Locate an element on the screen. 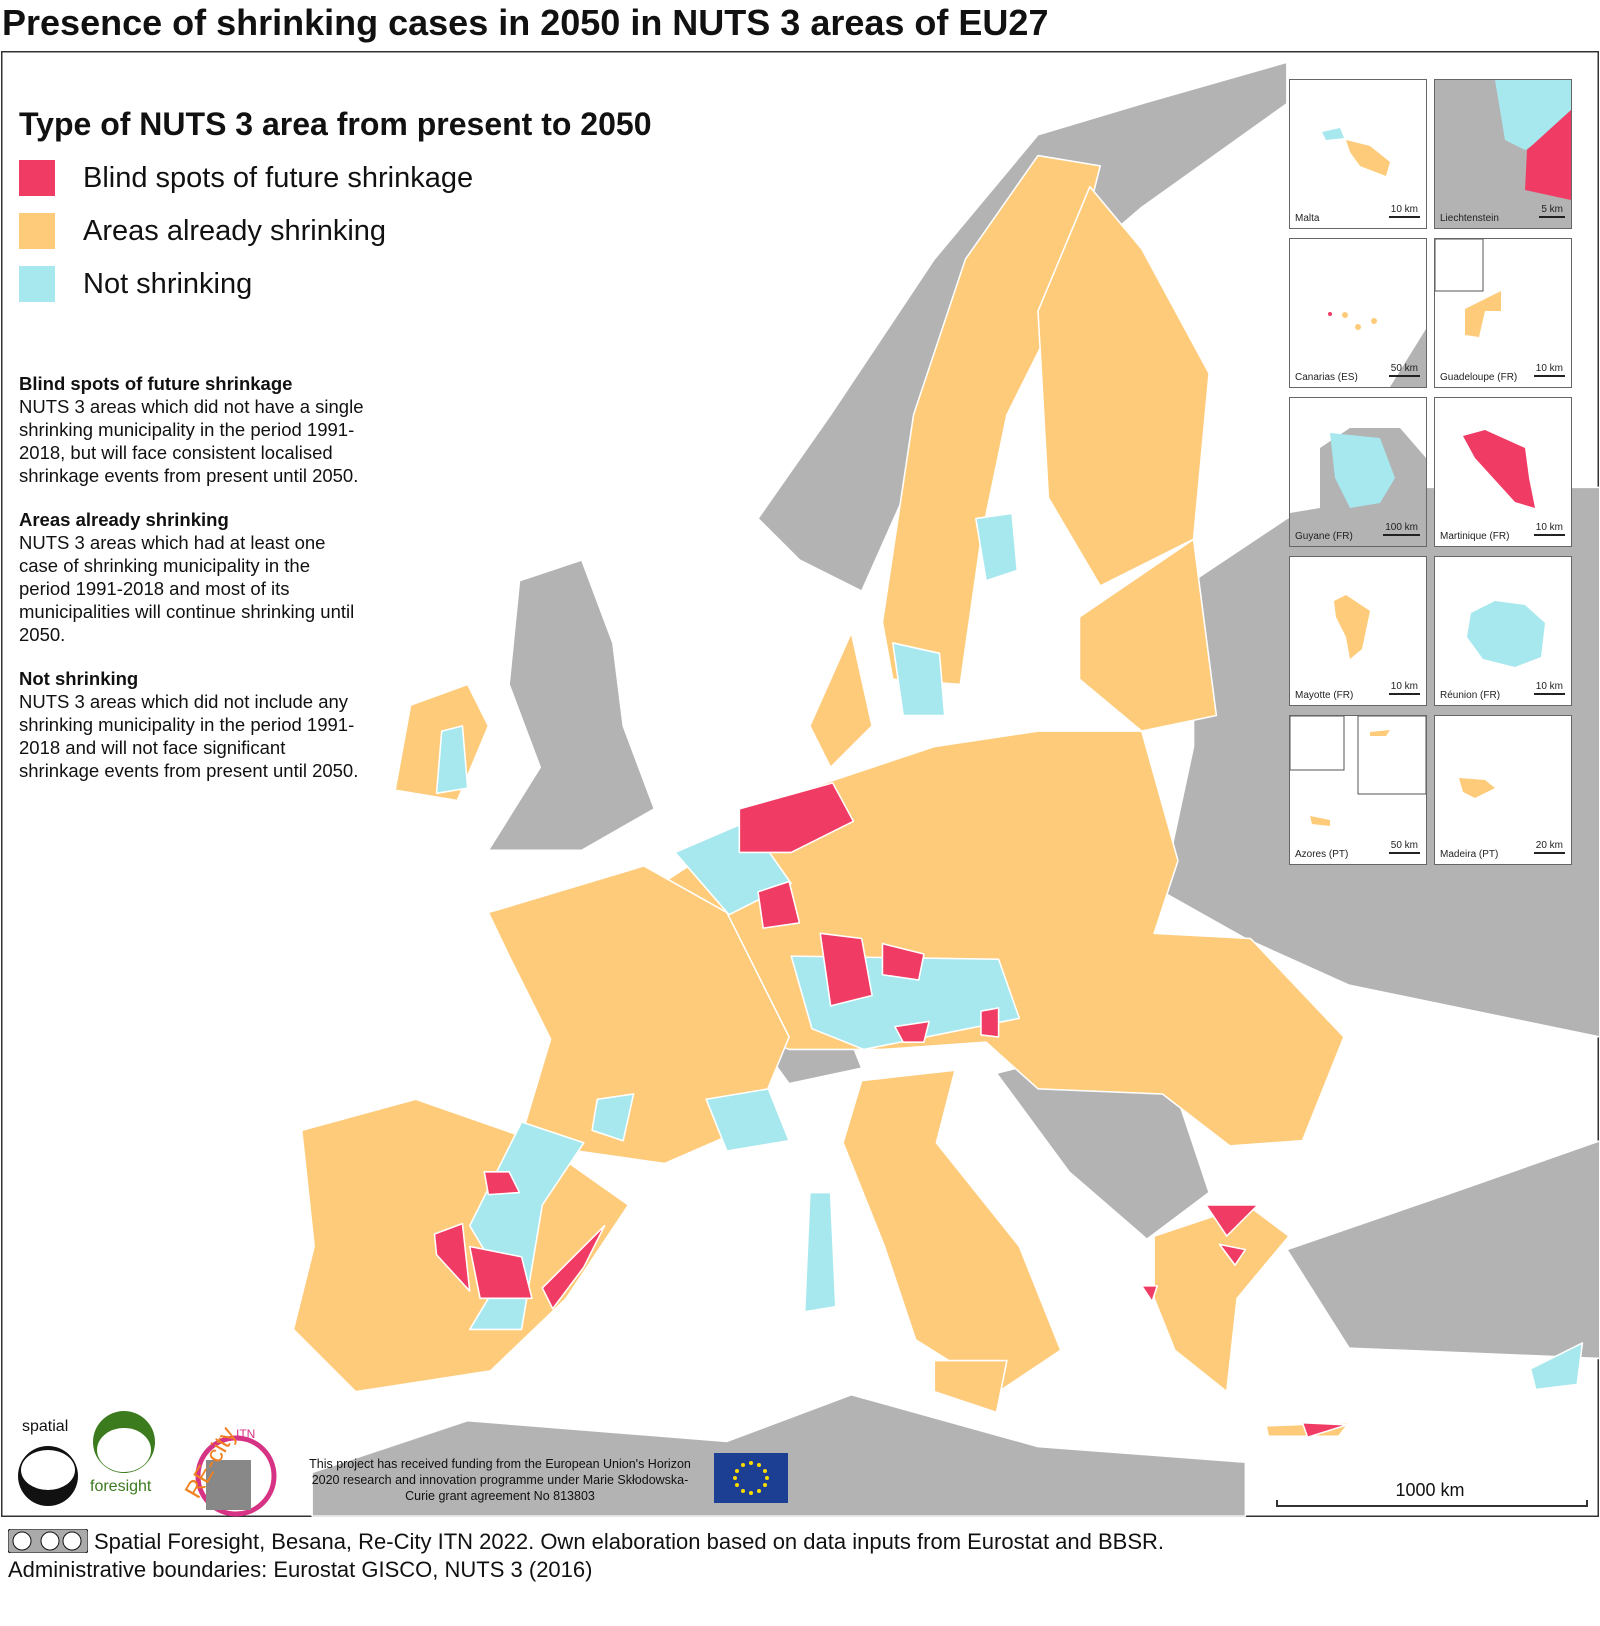  logo-figure is located at coordinates (228, 1485).